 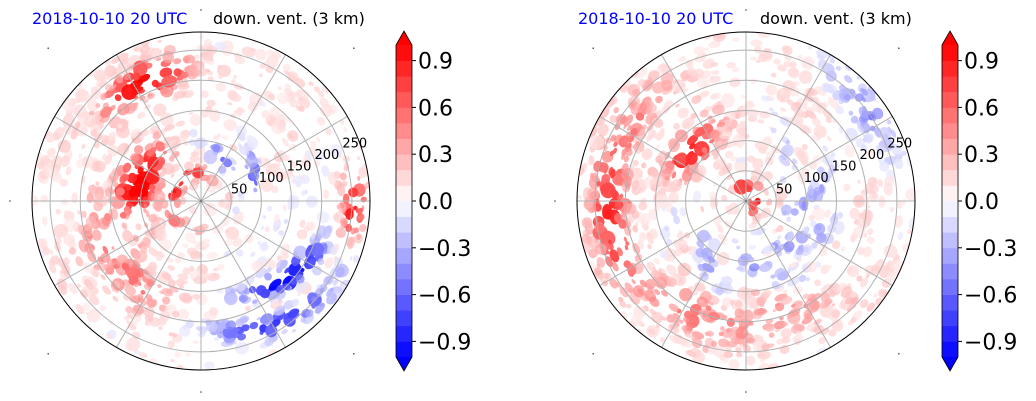 I want to click on radial-tick-label: 50, so click(x=239, y=190).